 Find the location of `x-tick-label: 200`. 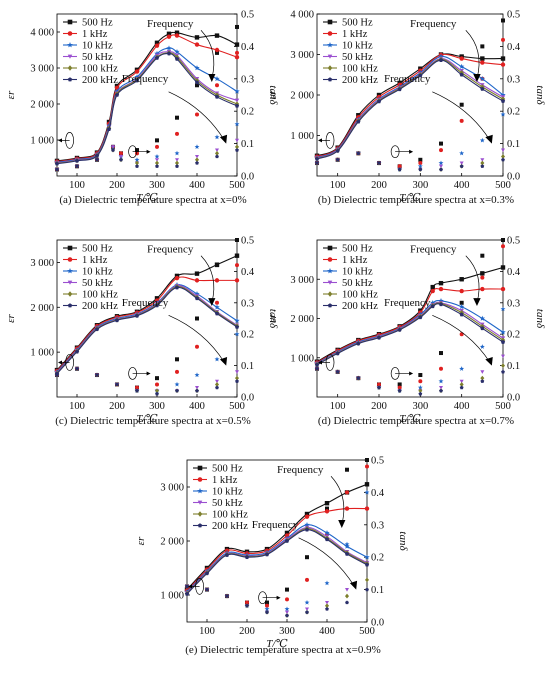

x-tick-label: 200 is located at coordinates (247, 631).